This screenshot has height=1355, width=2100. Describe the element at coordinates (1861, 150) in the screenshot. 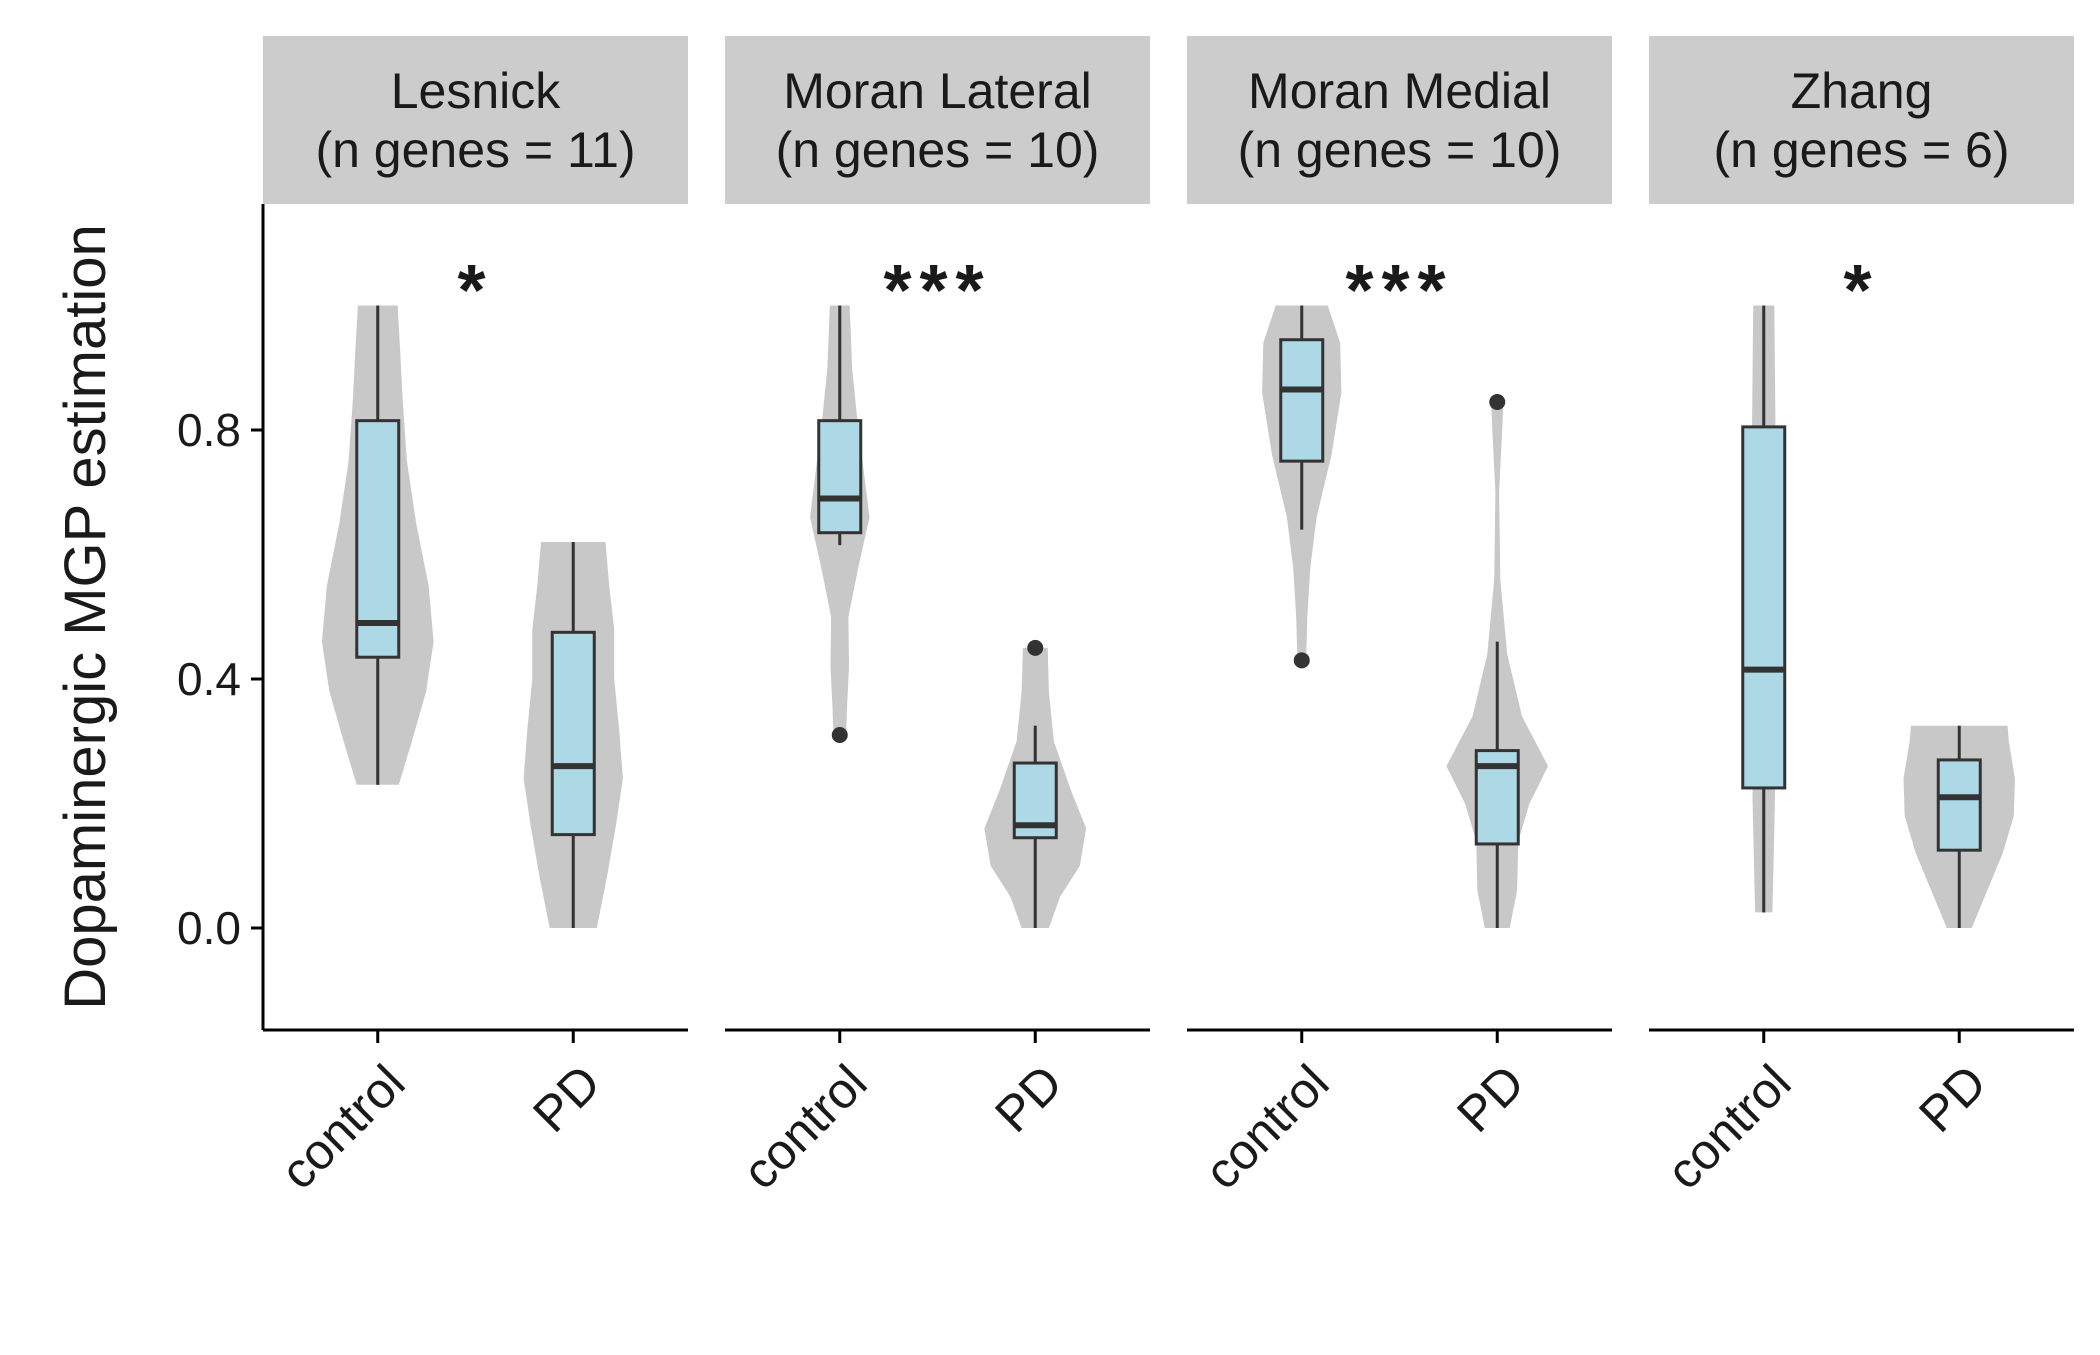

I see `facet-subtitle: (n genes = 6)` at that location.